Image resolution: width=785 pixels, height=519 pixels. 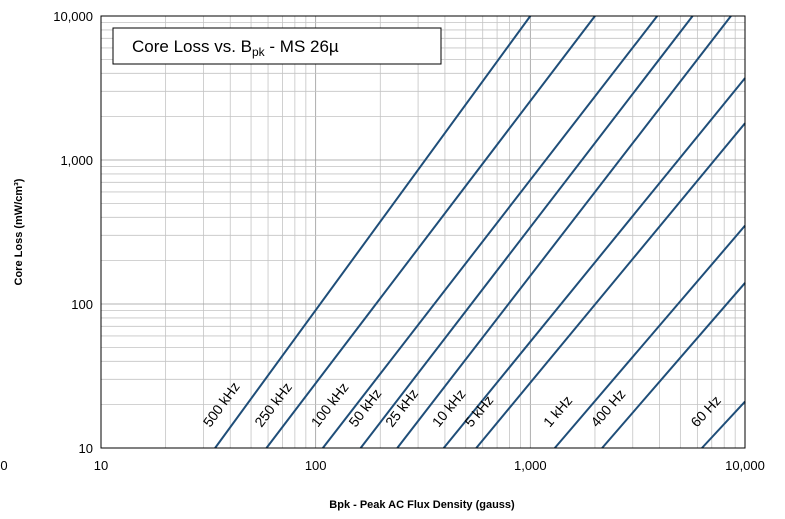 What do you see at coordinates (745, 465) in the screenshot?
I see `x-tick-label: 10,000` at bounding box center [745, 465].